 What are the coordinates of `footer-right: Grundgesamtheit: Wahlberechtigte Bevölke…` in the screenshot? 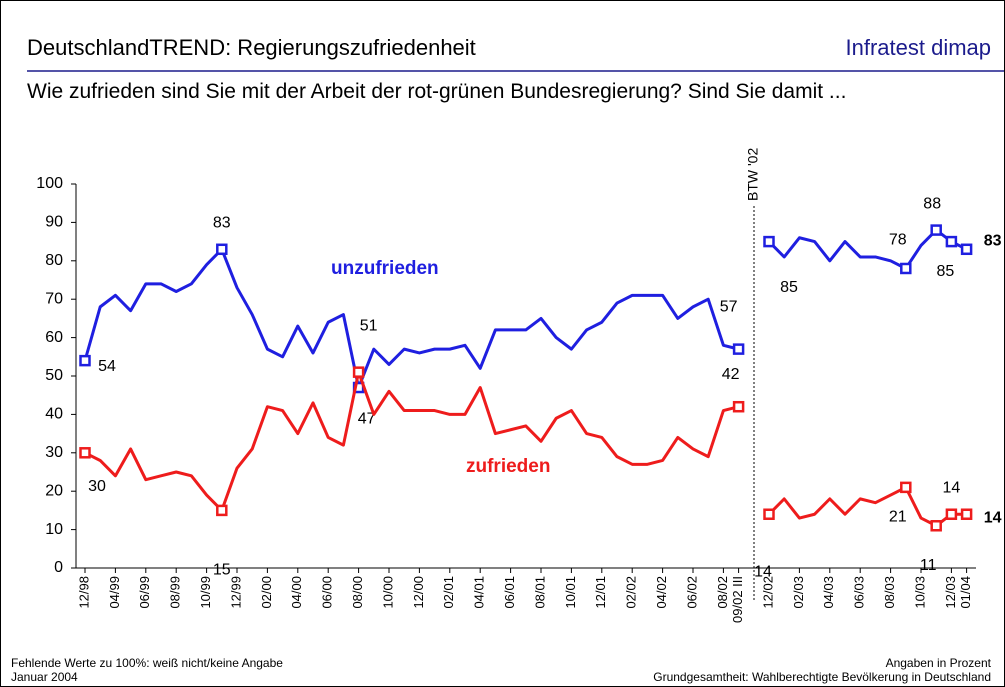 It's located at (822, 677).